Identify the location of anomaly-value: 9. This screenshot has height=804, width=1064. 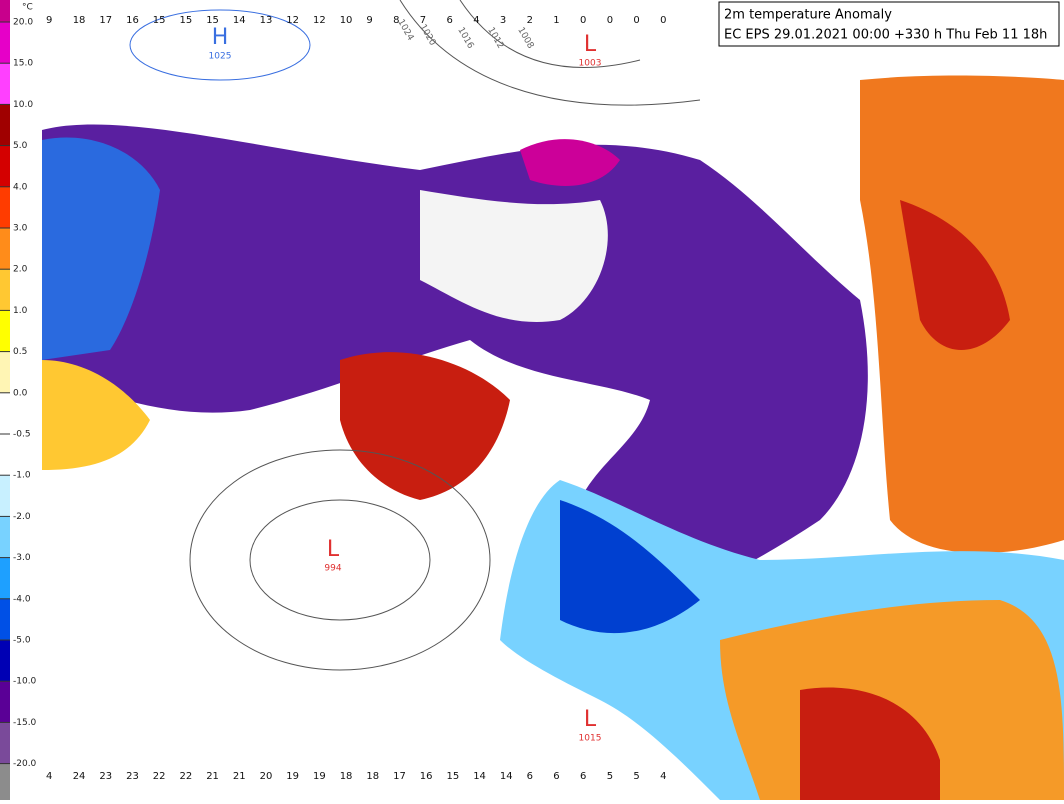
(49, 20).